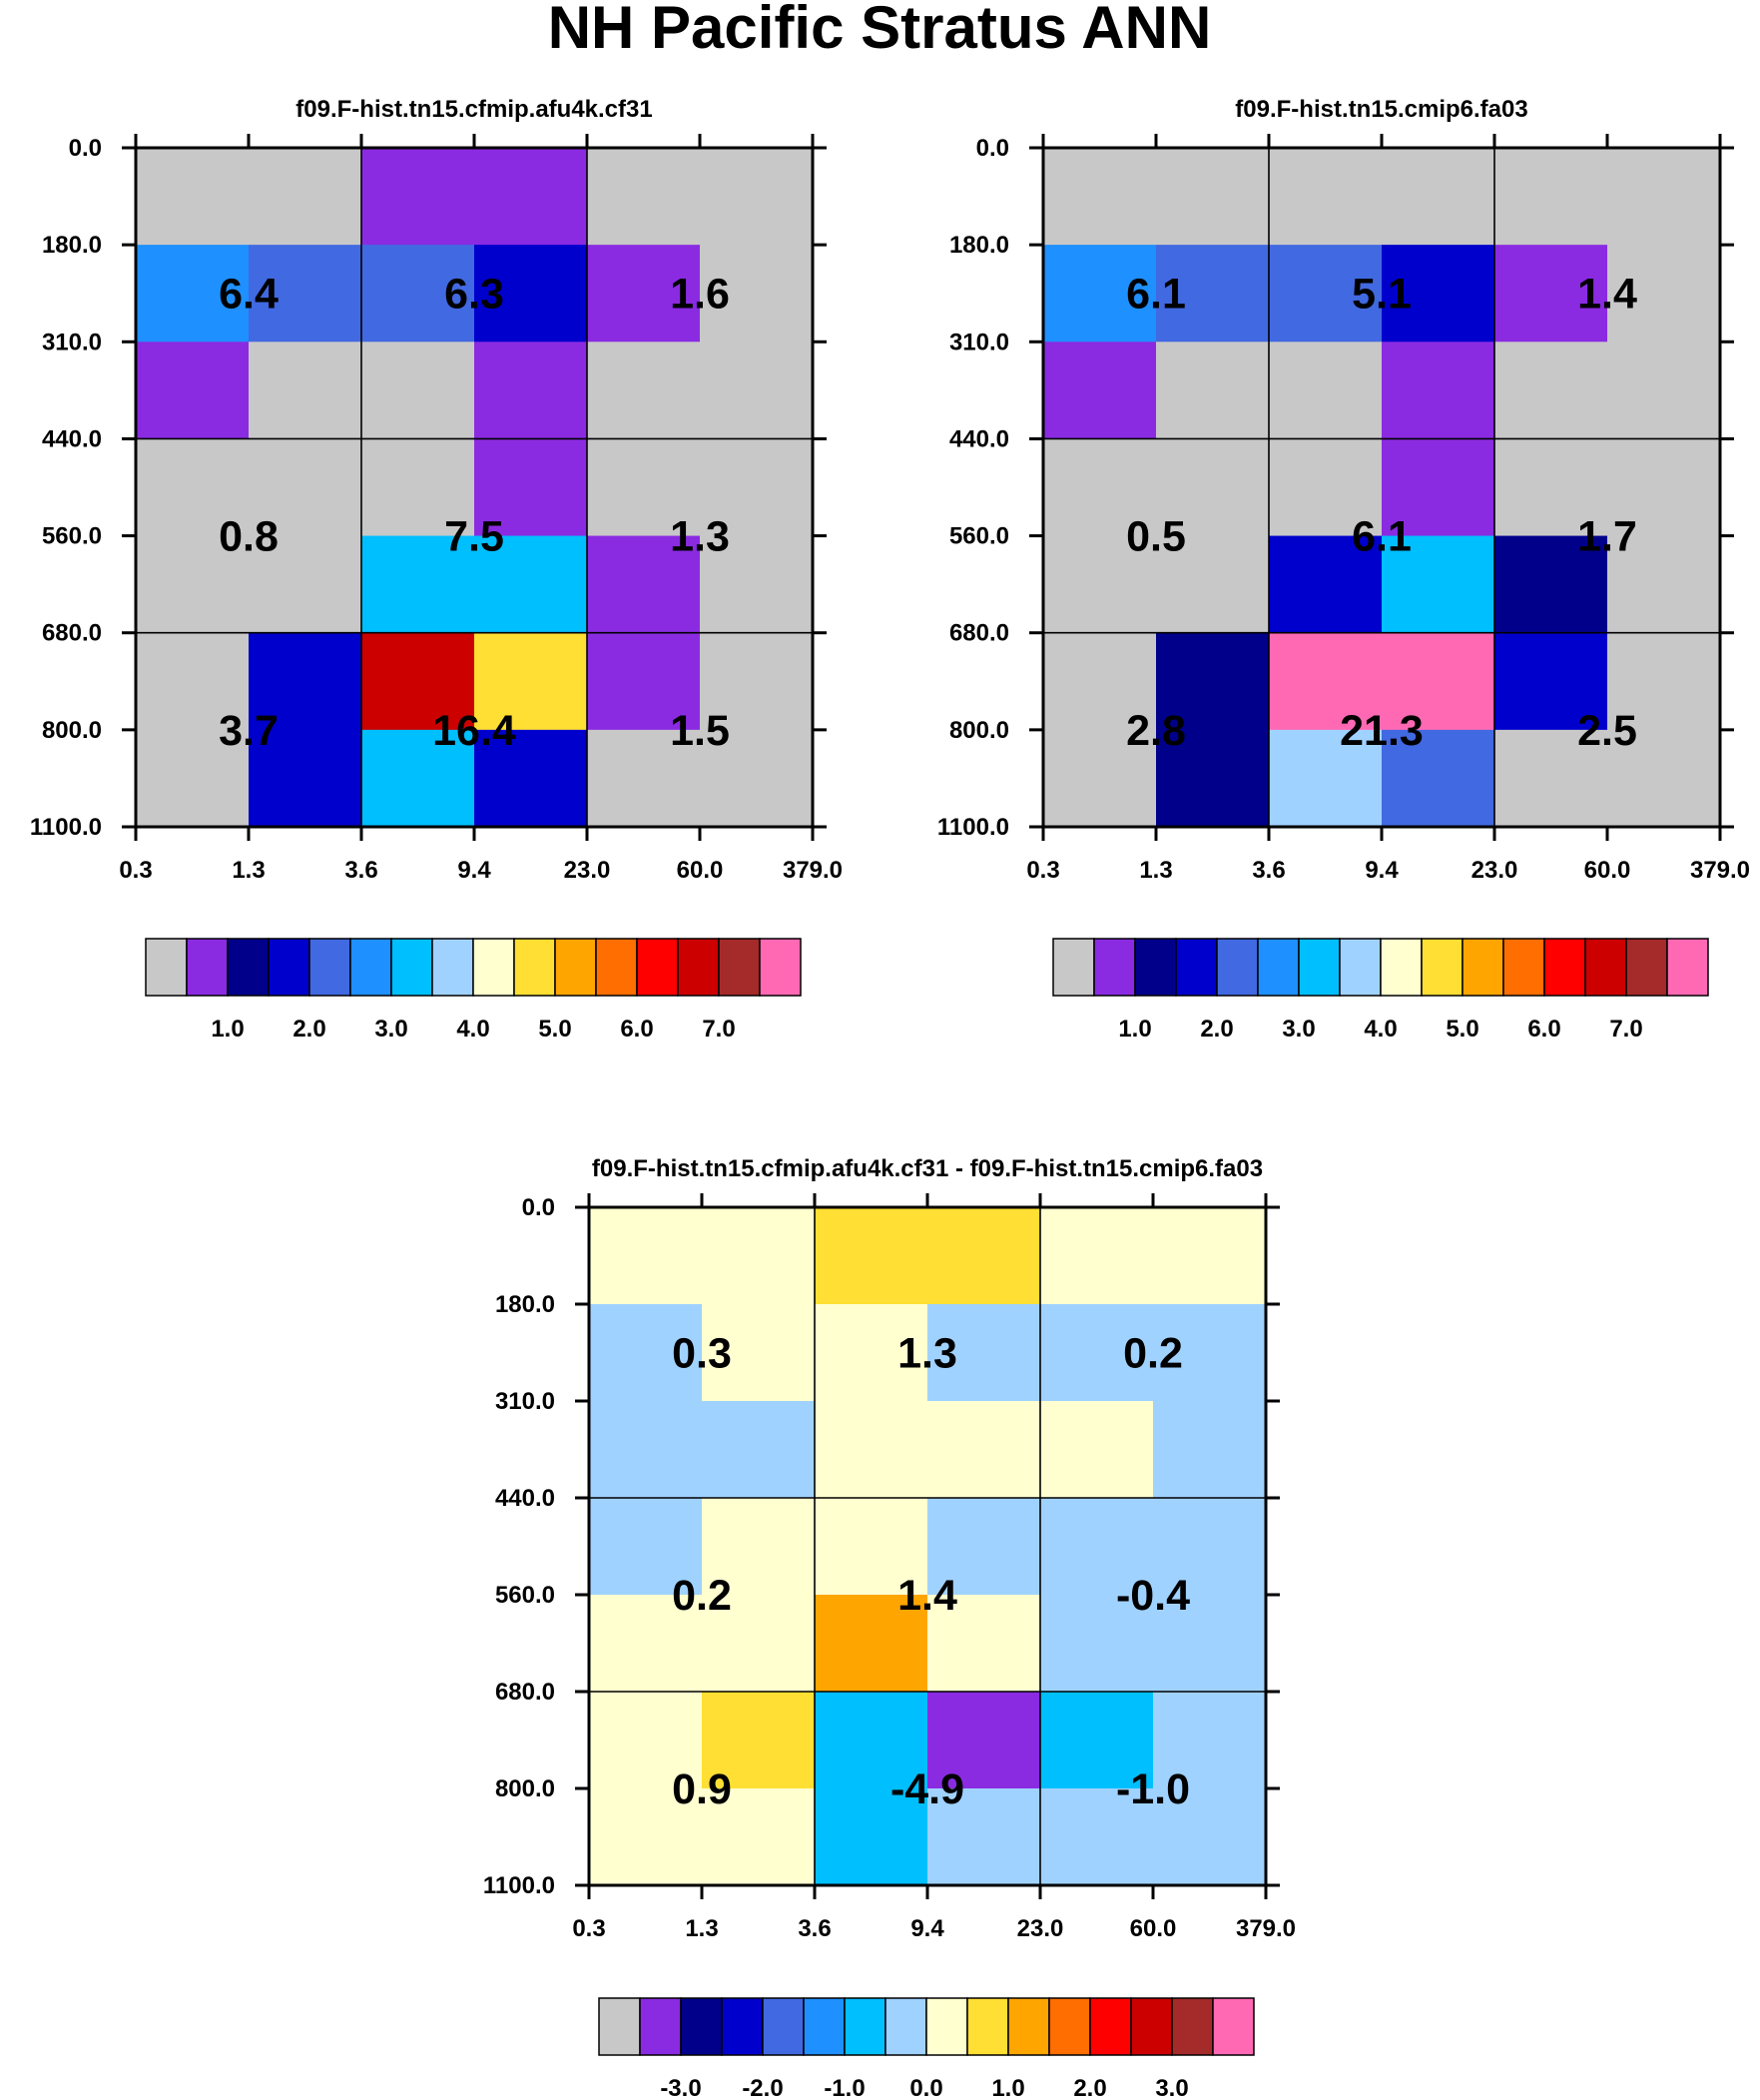  I want to click on block-value-label: 1.7, so click(1607, 537).